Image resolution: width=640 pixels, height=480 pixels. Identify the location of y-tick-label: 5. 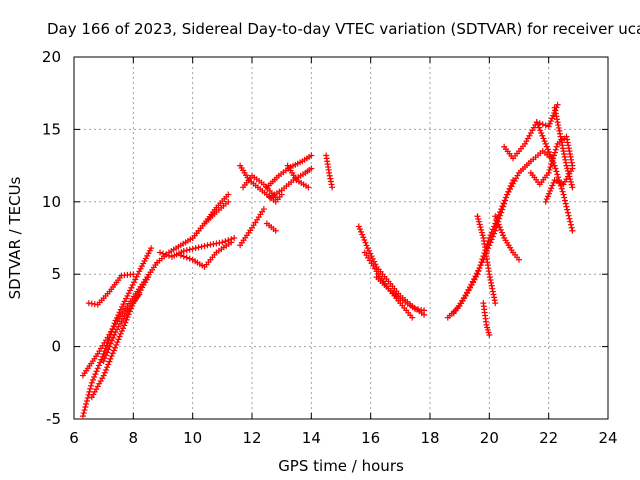
(56, 274).